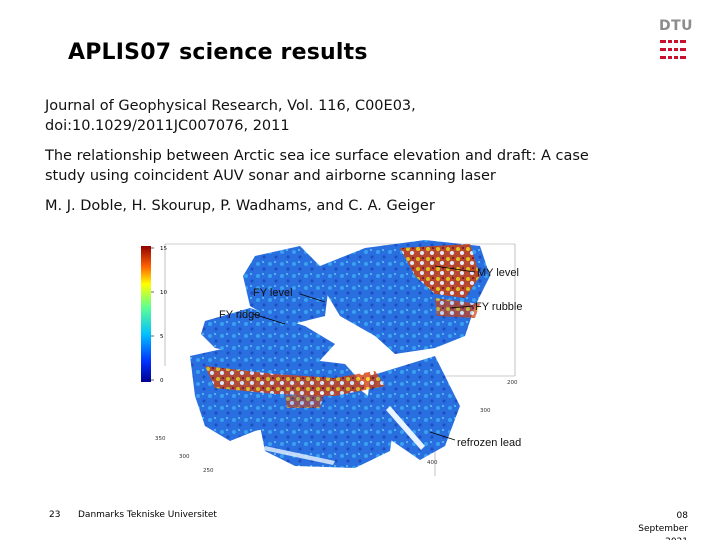  What do you see at coordinates (163, 293) in the screenshot?
I see `colorbar-tick: 10` at bounding box center [163, 293].